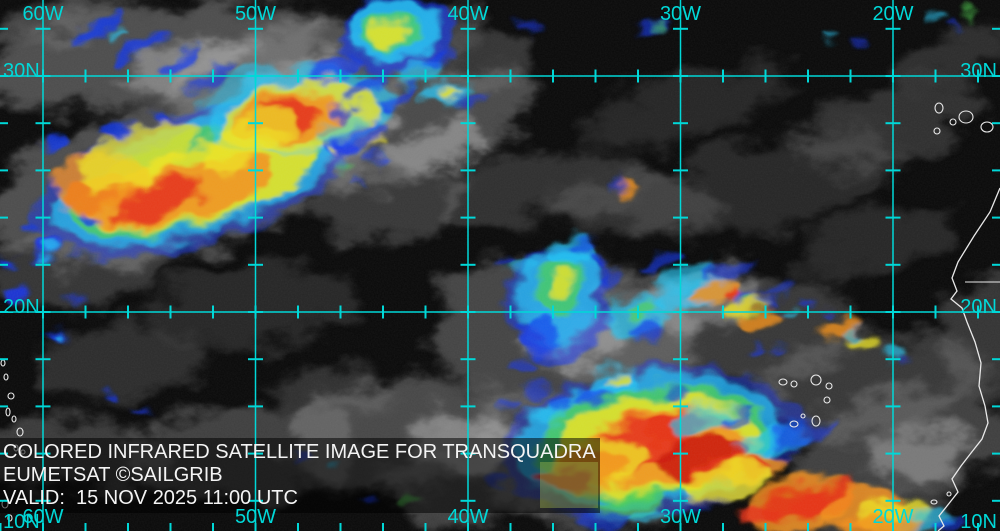 This screenshot has height=531, width=1000. Describe the element at coordinates (21, 521) in the screenshot. I see `lat-label-left: 10N` at that location.